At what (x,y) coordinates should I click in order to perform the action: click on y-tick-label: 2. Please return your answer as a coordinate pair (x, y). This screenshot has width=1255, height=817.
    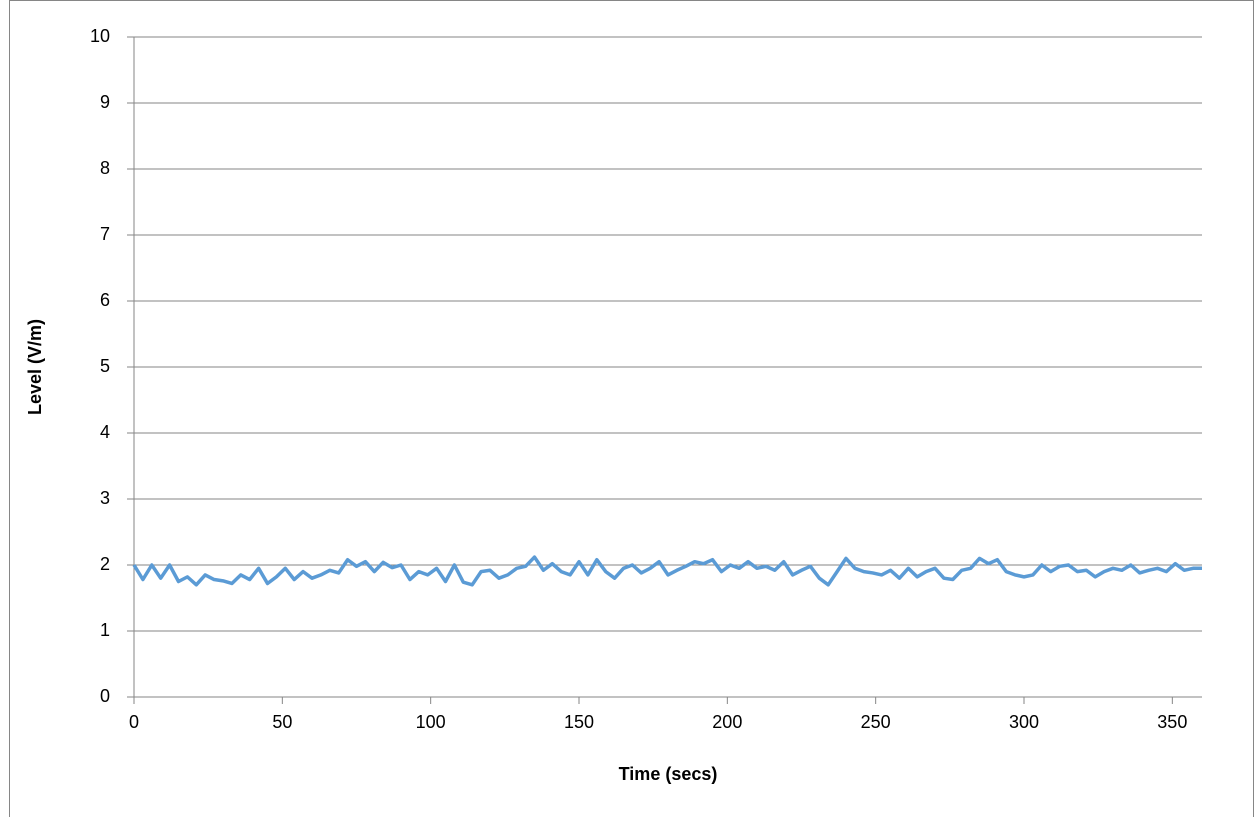
    Looking at the image, I should click on (105, 564).